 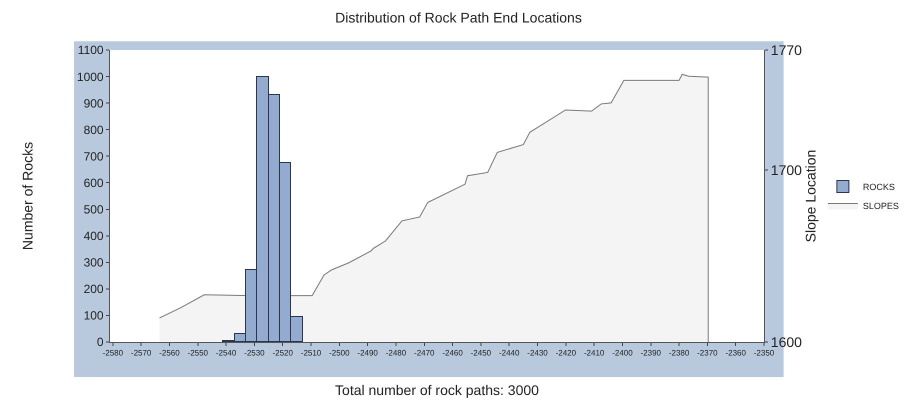 What do you see at coordinates (367, 353) in the screenshot?
I see `x-tick-label: -2490` at bounding box center [367, 353].